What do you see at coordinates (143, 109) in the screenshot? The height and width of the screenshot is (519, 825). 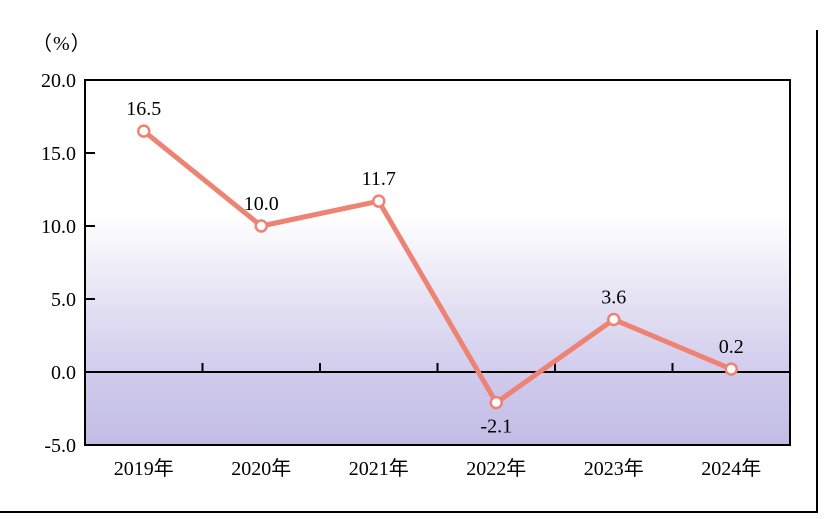 I see `data-label: 16.5` at bounding box center [143, 109].